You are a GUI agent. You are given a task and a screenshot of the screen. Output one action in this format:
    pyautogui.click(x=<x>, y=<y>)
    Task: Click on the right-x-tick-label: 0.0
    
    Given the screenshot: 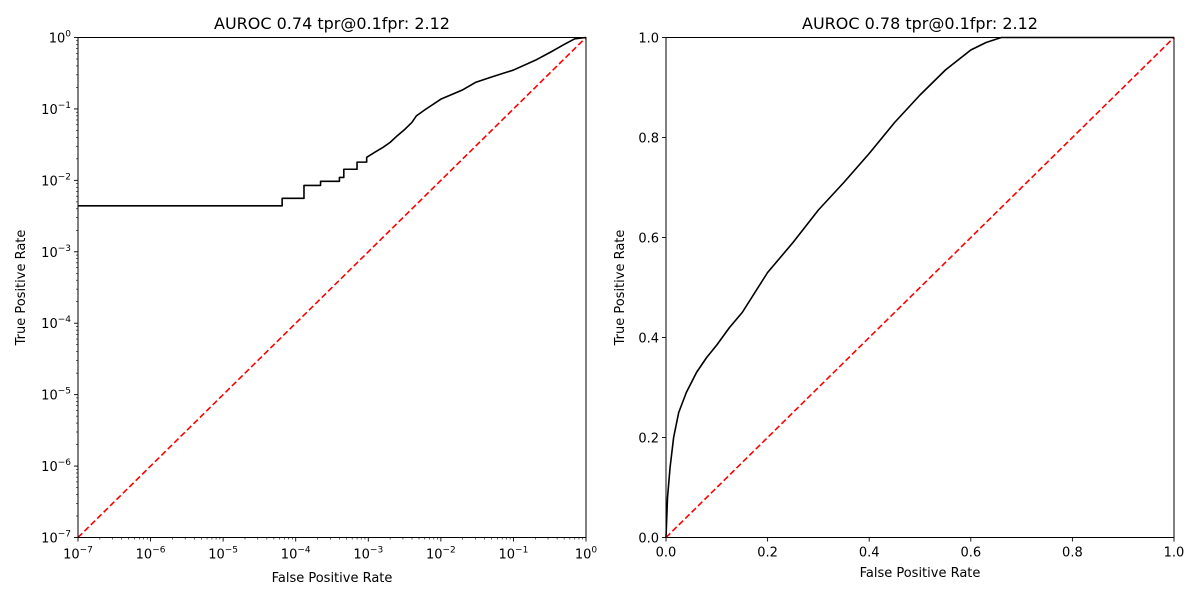 What is the action you would take?
    pyautogui.click(x=666, y=553)
    